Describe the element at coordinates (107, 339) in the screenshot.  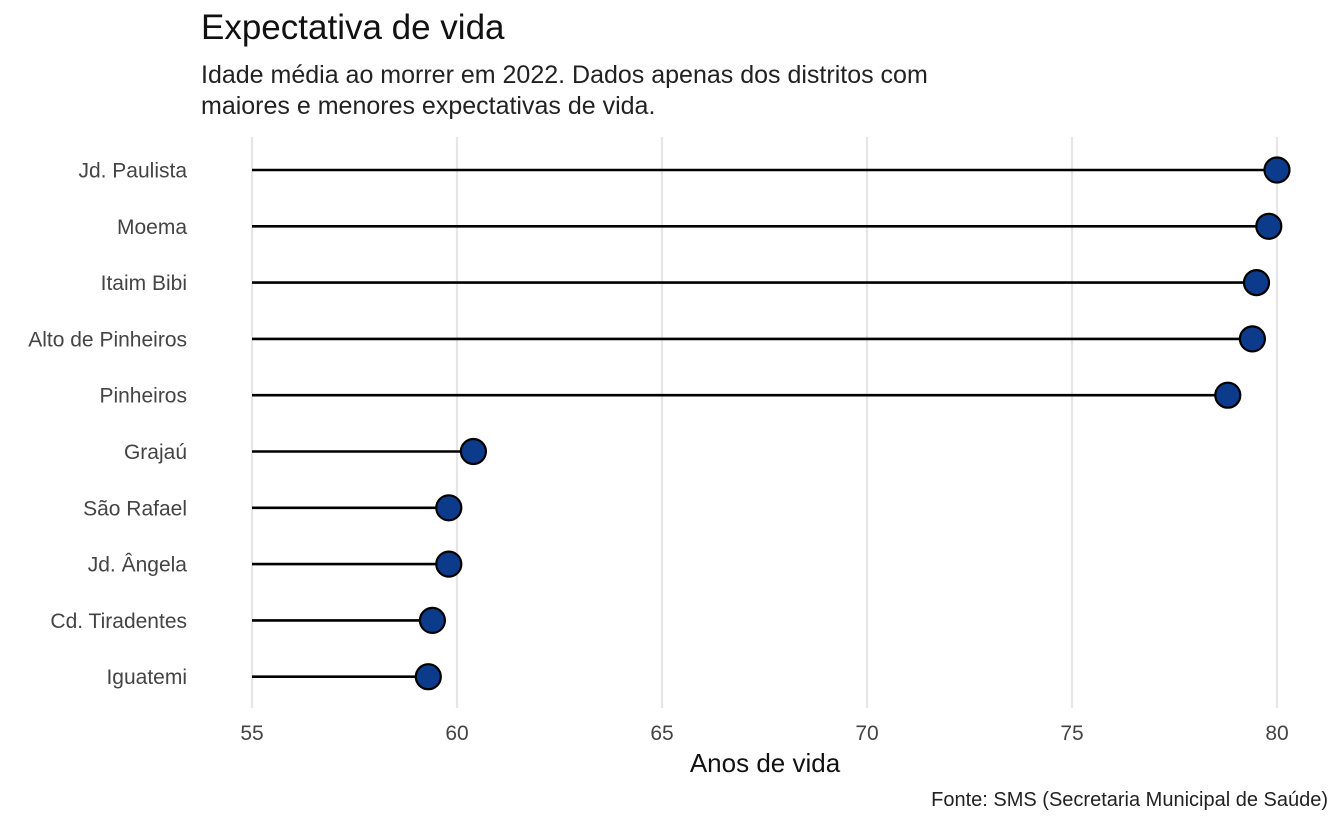
I see `category-label: Alto de Pinheiros` at that location.